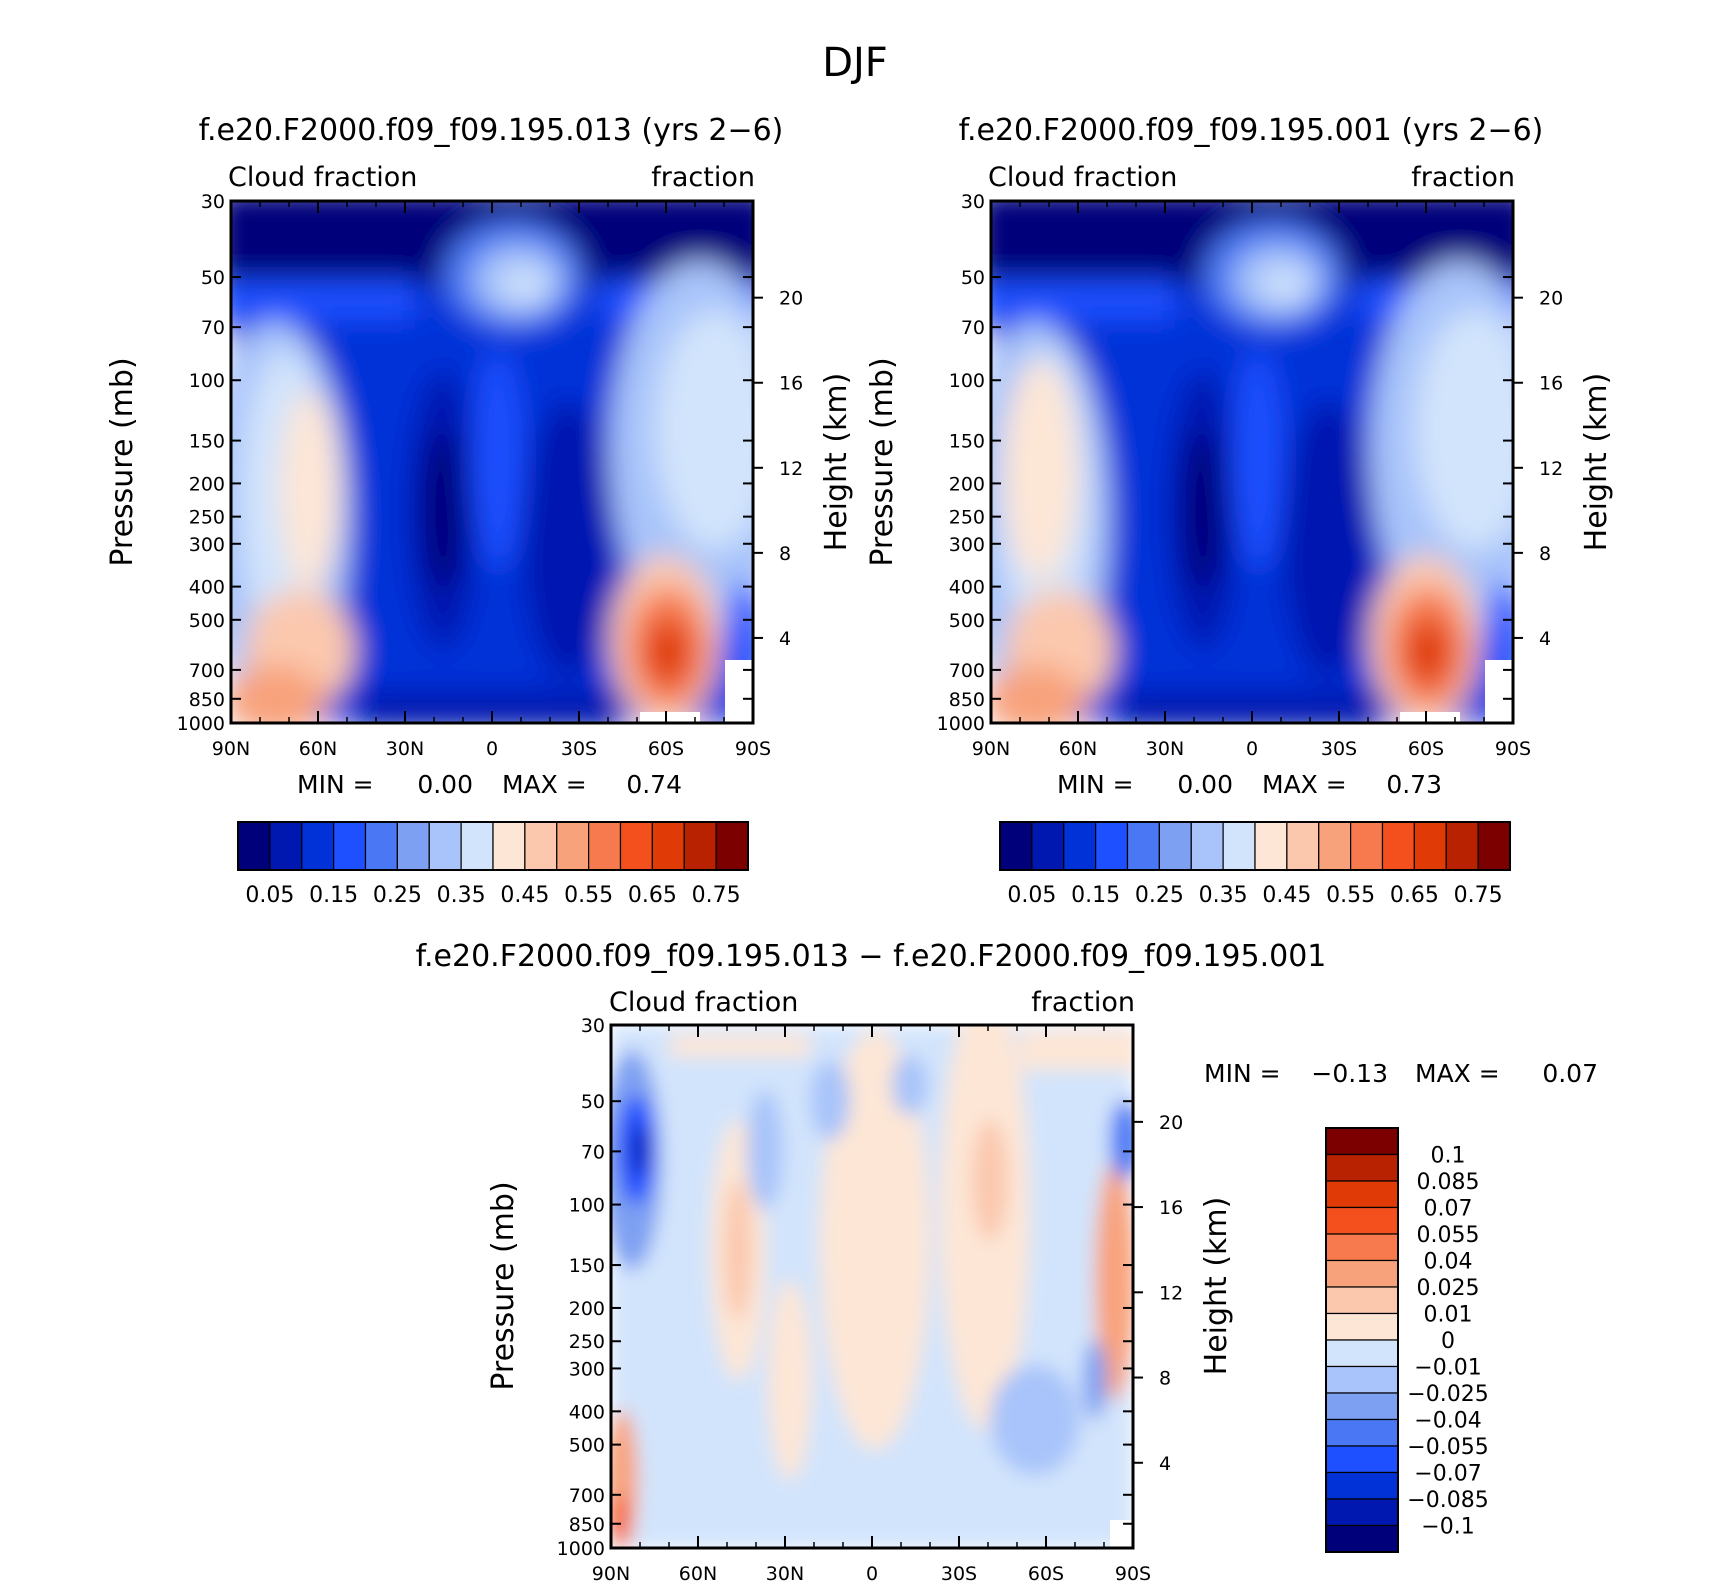  I want to click on p1-xtick-label-0: 90N, so click(231, 749).